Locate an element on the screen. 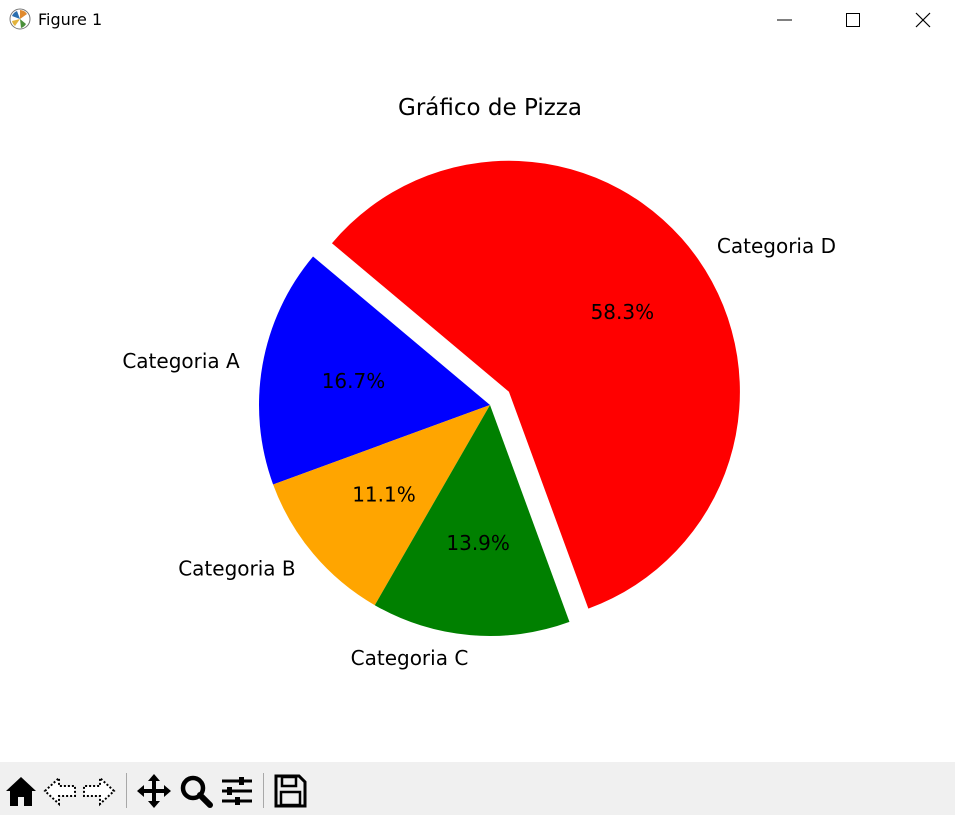 The image size is (955, 815). home-button is located at coordinates (21, 791).